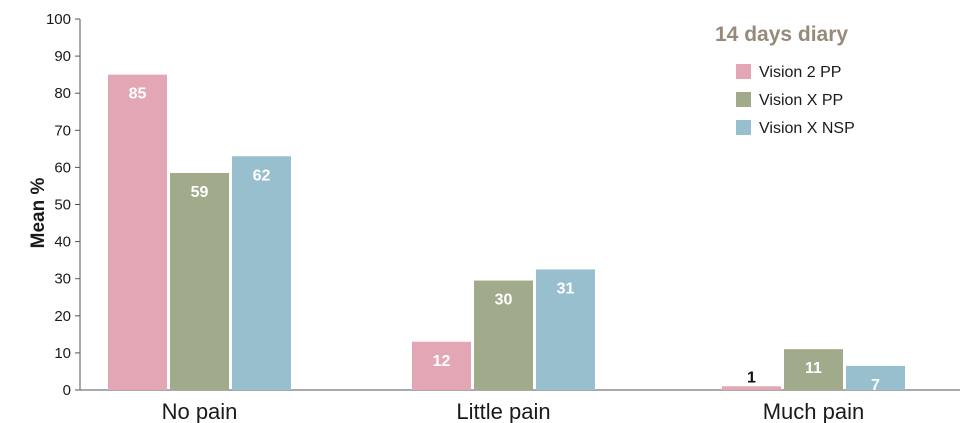 The width and height of the screenshot is (966, 423). Describe the element at coordinates (62, 353) in the screenshot. I see `y-tick-label: 10` at that location.